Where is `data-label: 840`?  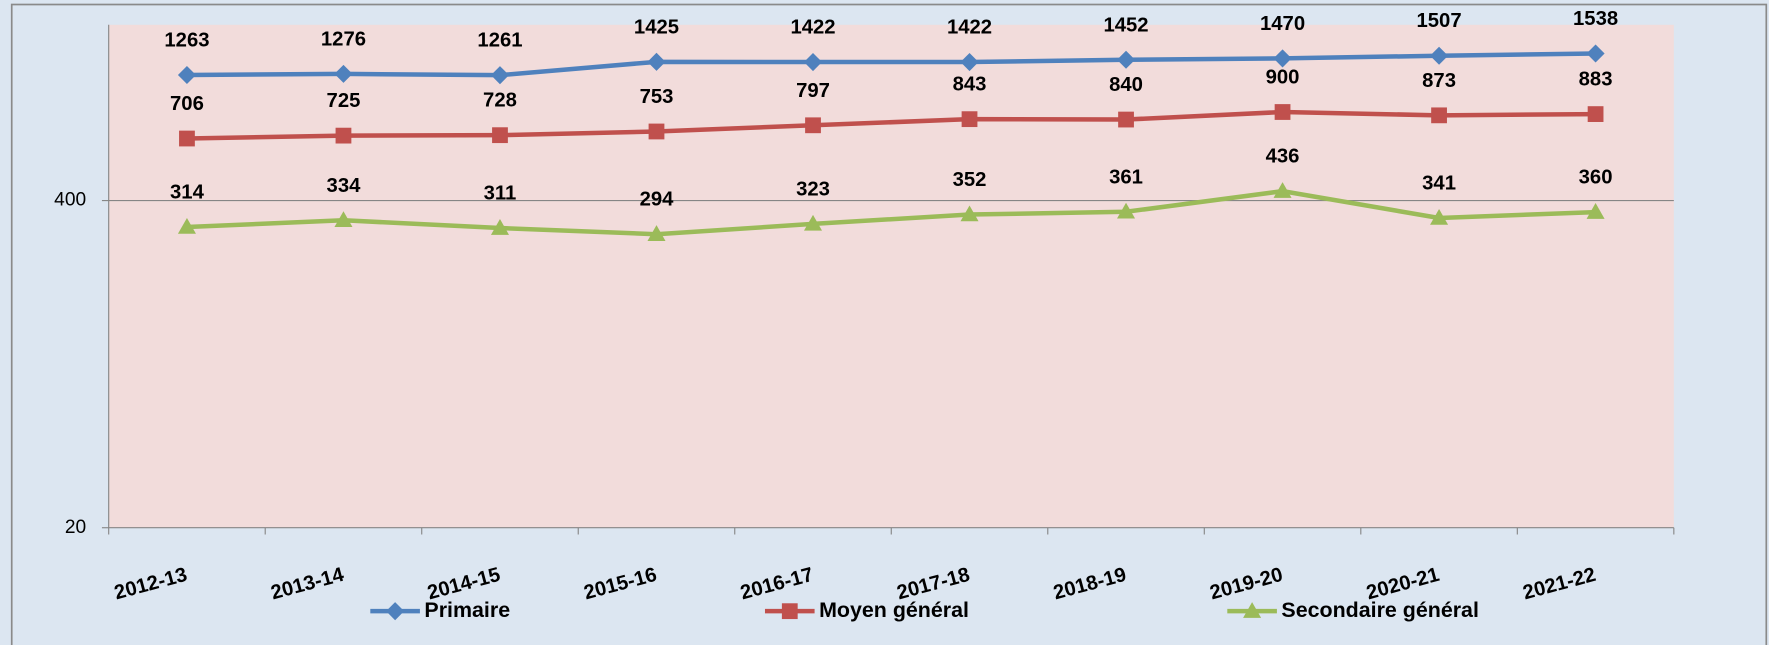
data-label: 840 is located at coordinates (1126, 85).